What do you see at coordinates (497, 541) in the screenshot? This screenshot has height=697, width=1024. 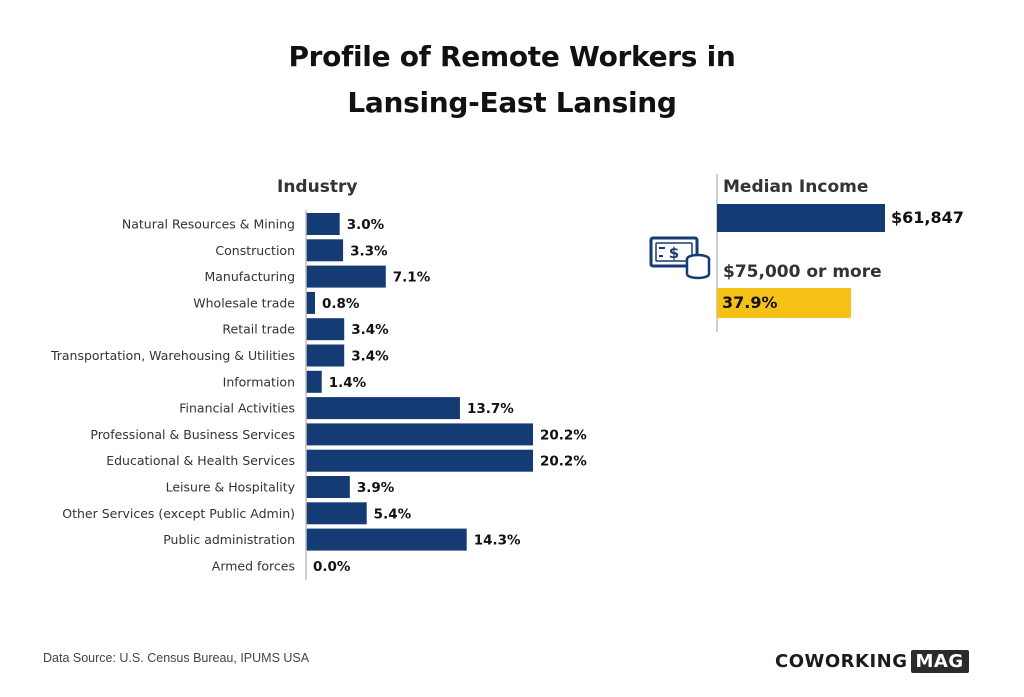 I see `value-label: 14.3%` at bounding box center [497, 541].